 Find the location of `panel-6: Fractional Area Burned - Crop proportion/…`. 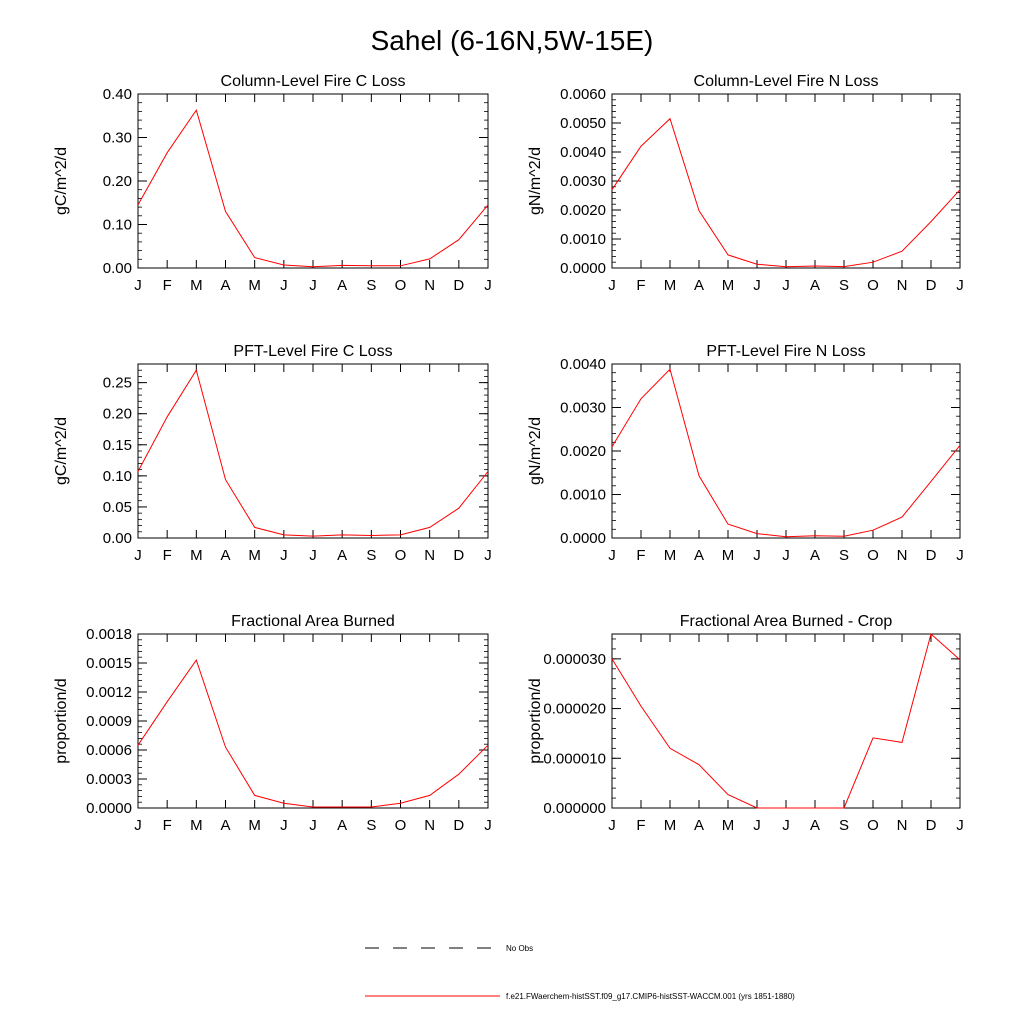

panel-6: Fractional Area Burned - Crop proportion/… is located at coordinates (745, 723).